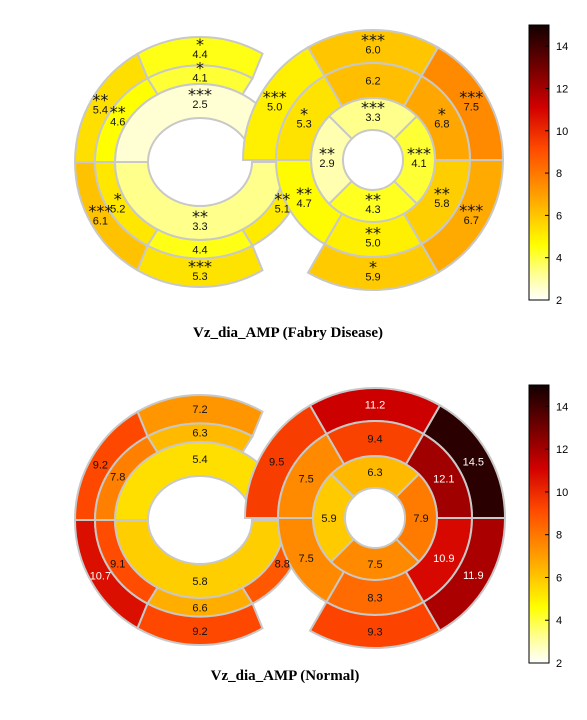  I want to click on segment-label: 11.9, so click(473, 576).